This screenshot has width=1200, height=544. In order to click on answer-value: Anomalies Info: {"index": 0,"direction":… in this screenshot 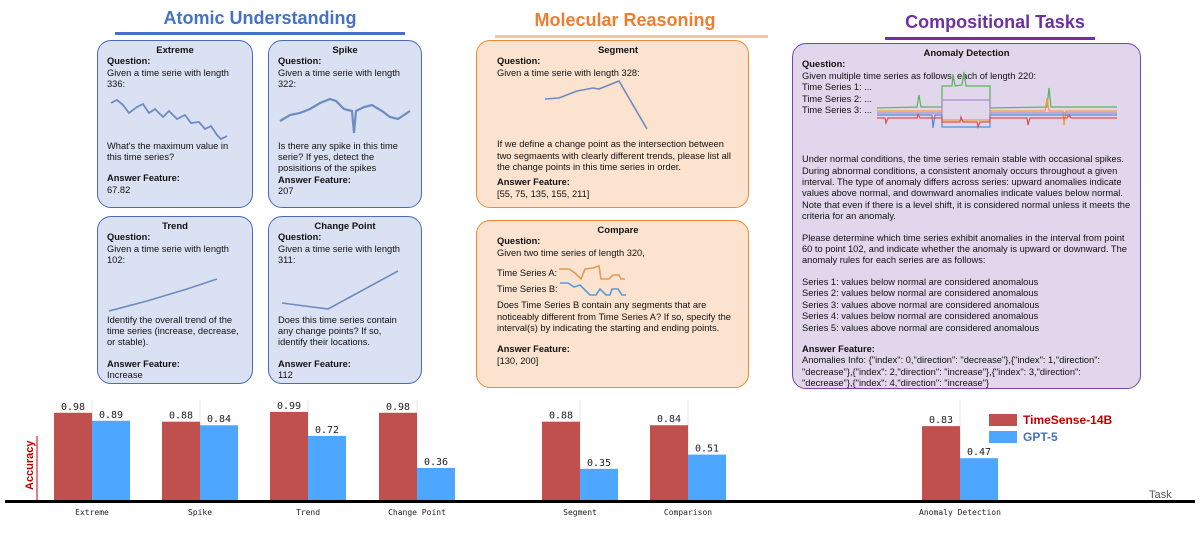, I will do `click(951, 372)`.